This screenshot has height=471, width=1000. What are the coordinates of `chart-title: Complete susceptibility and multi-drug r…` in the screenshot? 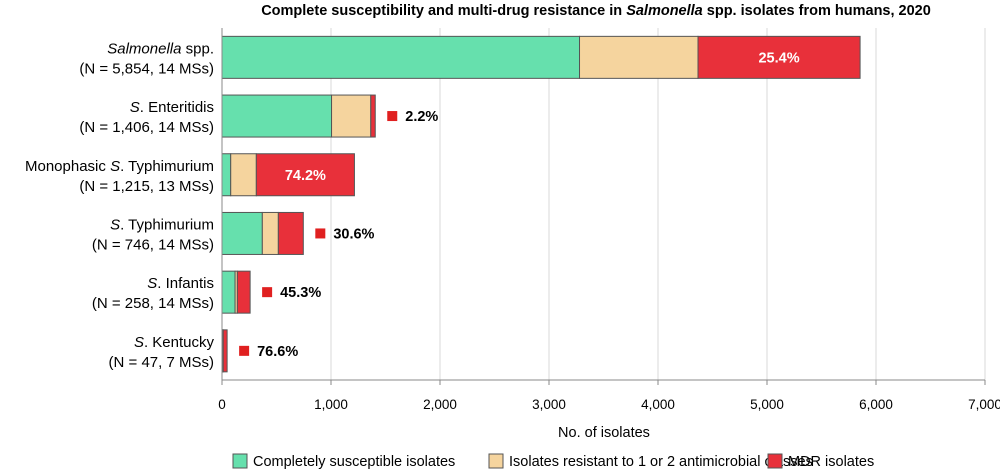 It's located at (596, 11).